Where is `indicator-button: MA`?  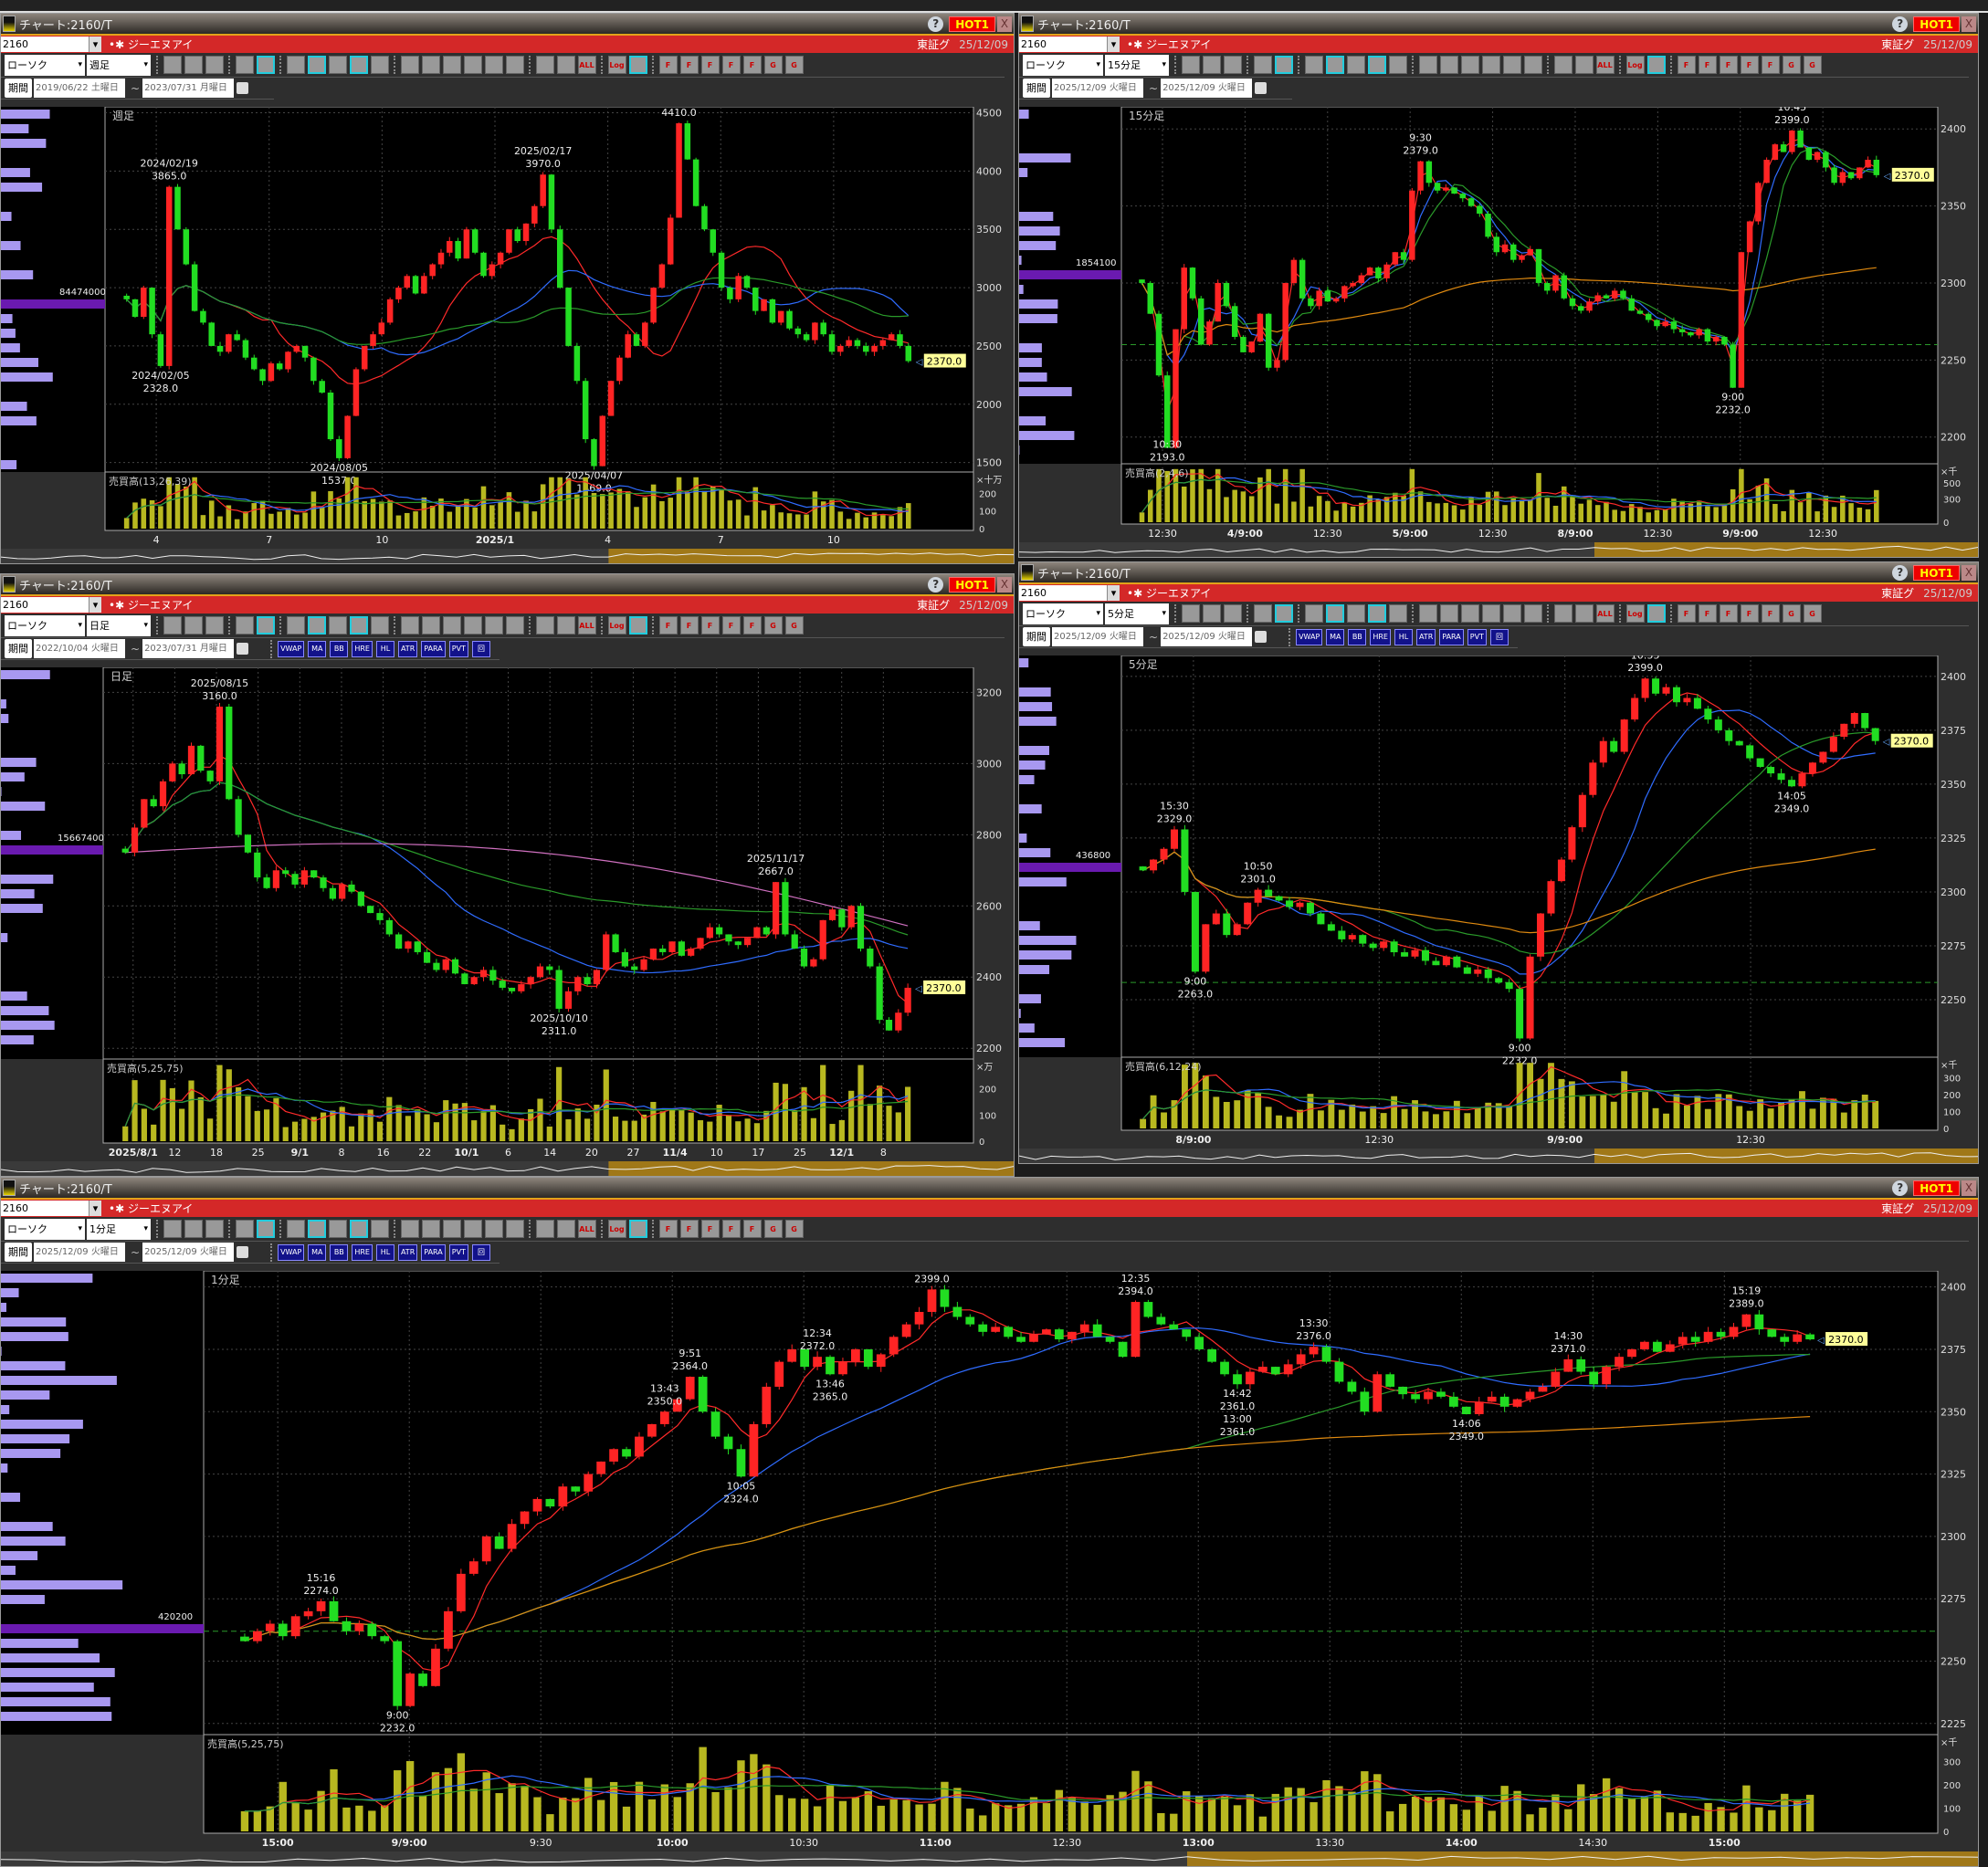
indicator-button: MA is located at coordinates (317, 1252).